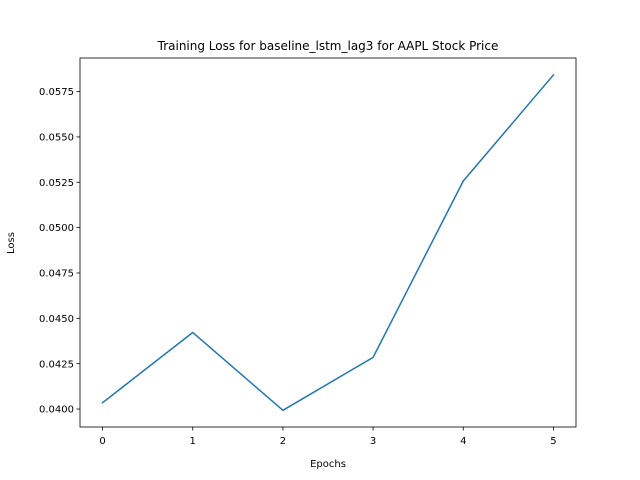  Describe the element at coordinates (56, 410) in the screenshot. I see `y-tick-label: 0.0400` at that location.